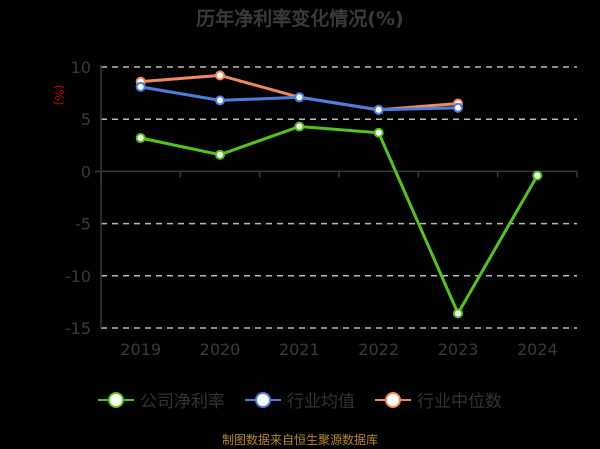  I want to click on y-tick-label: -15, so click(78, 328).